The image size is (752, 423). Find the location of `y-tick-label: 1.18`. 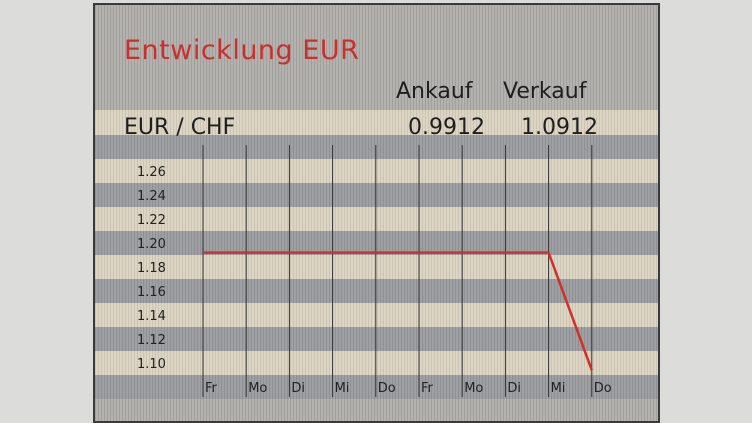

y-tick-label: 1.18 is located at coordinates (151, 268).